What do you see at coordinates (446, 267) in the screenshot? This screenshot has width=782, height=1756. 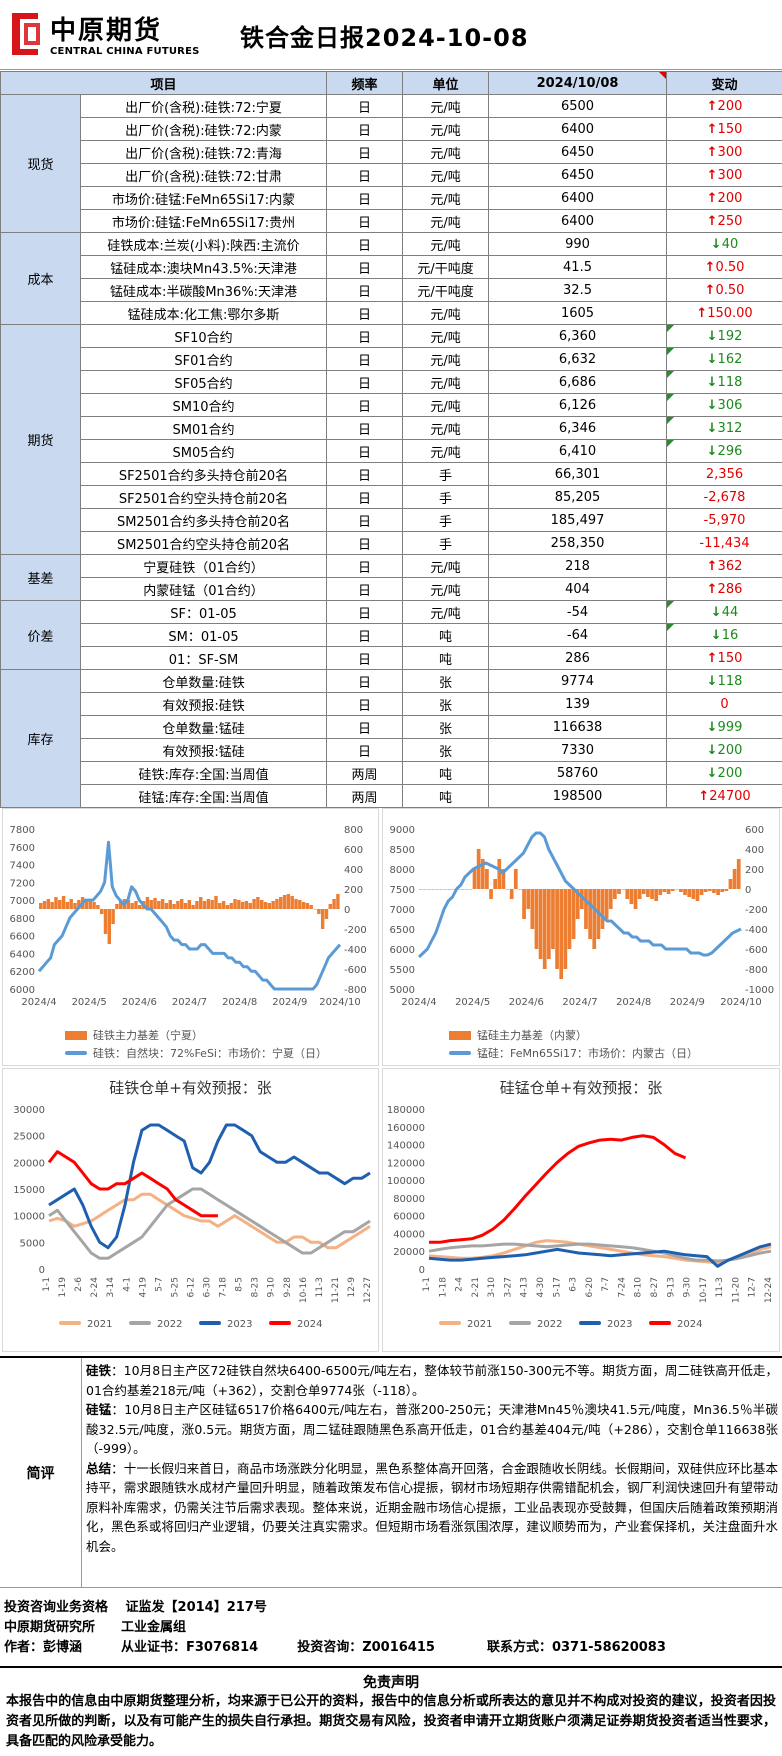 I see `unit-cell: 元/干吨度` at bounding box center [446, 267].